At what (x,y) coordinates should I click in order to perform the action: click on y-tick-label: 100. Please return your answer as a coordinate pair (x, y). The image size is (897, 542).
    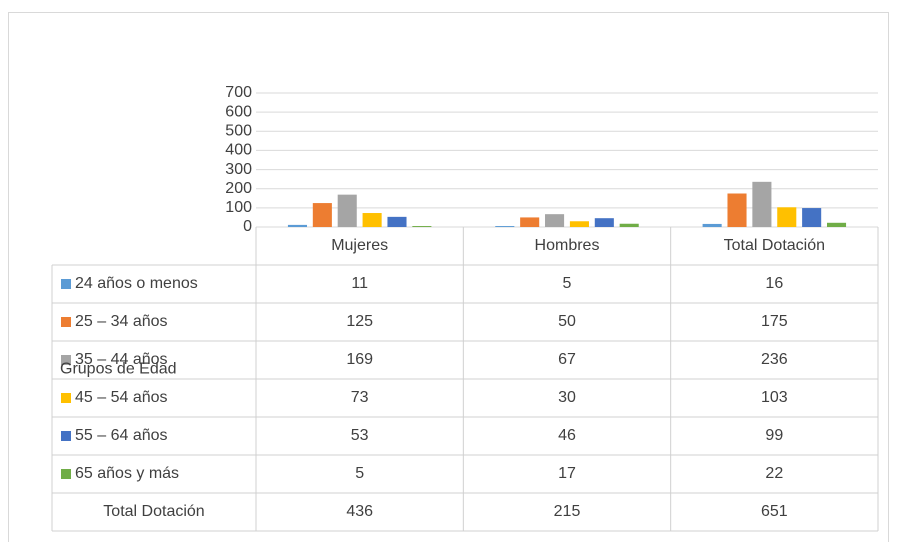
    Looking at the image, I should click on (238, 207).